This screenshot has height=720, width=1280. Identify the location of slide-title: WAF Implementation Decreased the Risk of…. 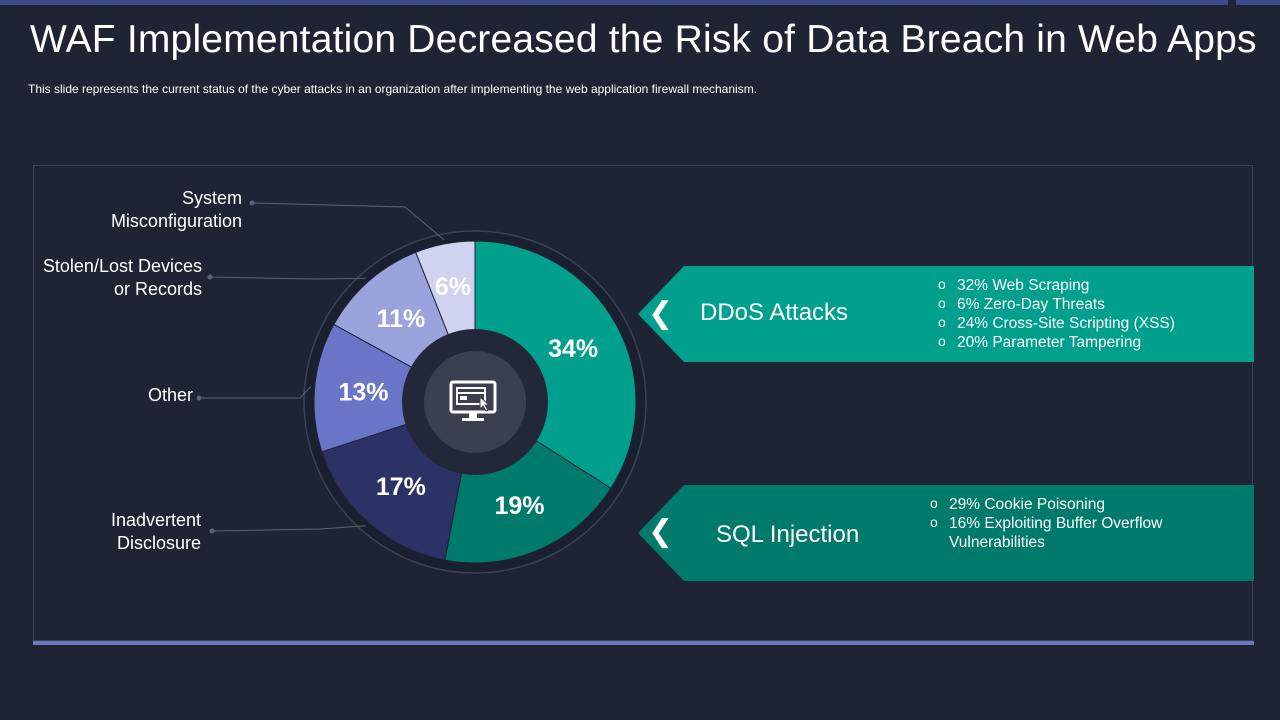
(643, 39).